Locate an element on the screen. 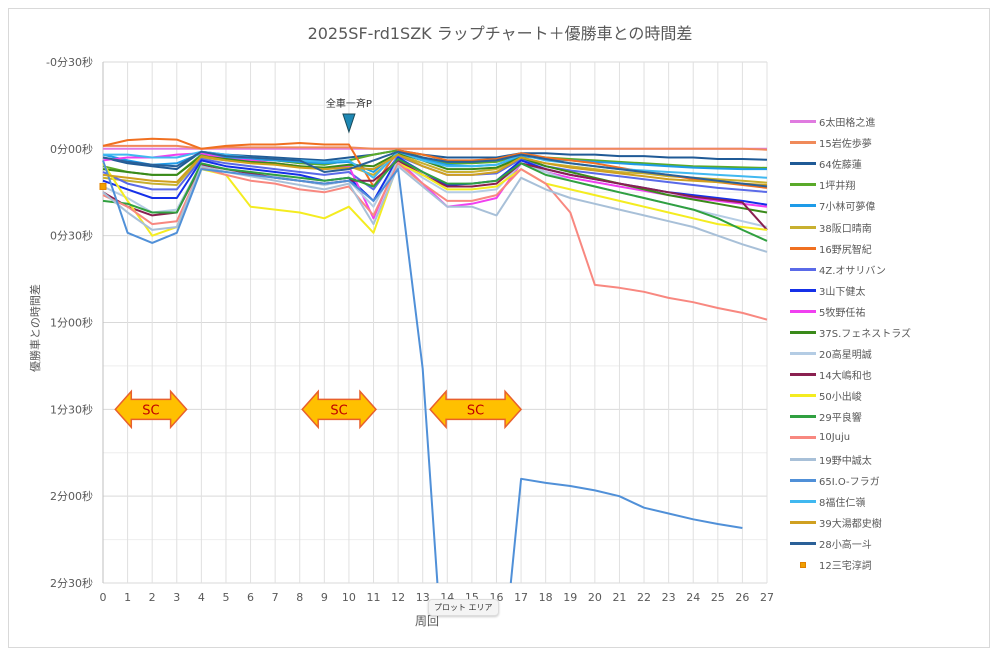 Image resolution: width=1000 pixels, height=657 pixels. legend-item: 38阪口晴南 is located at coordinates (890, 226).